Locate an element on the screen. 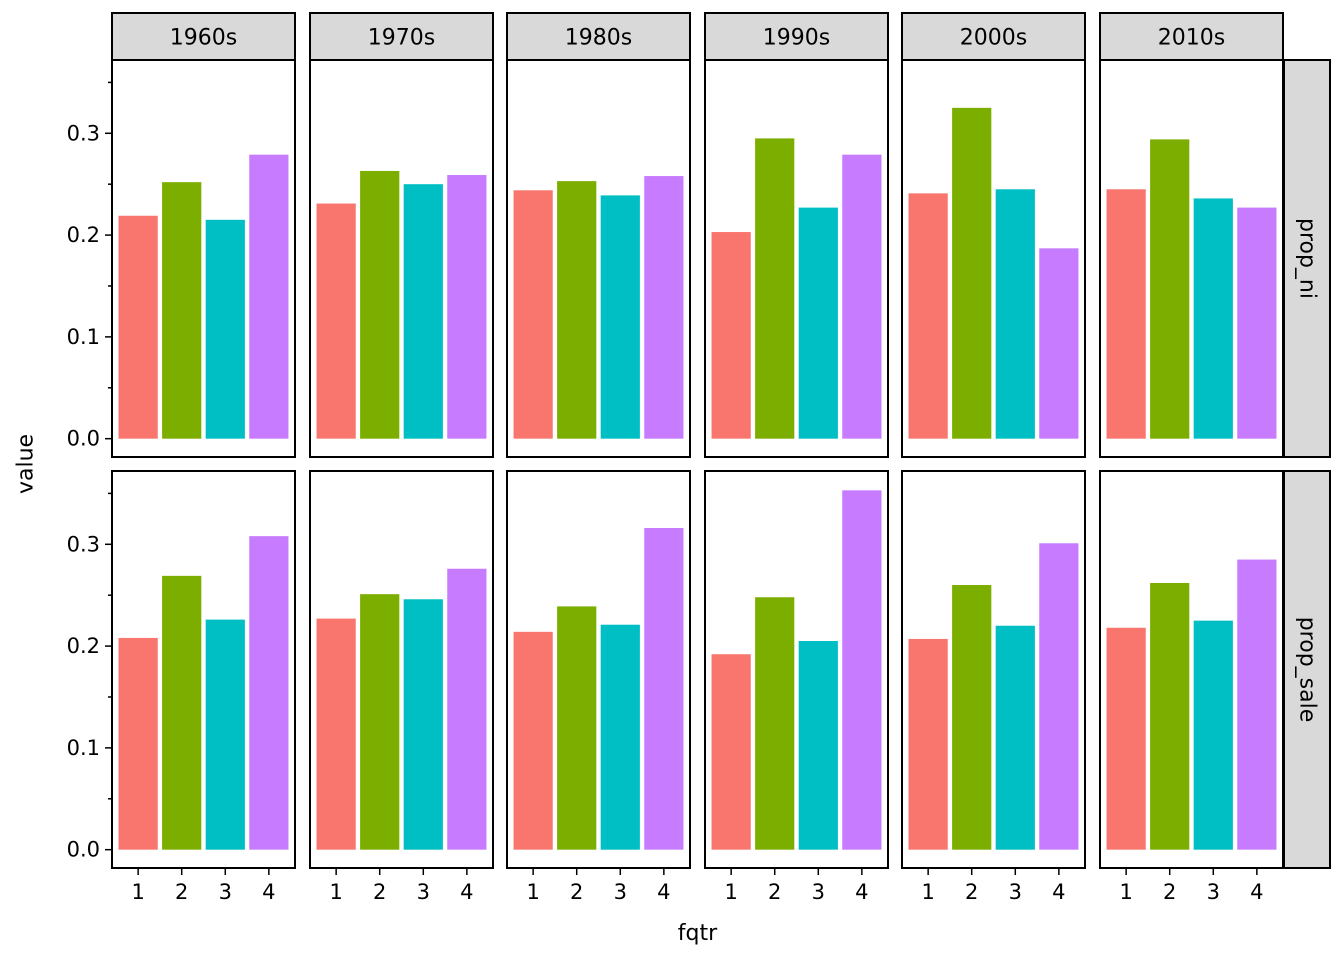 This screenshot has height=960, width=1344. bar-prop_sale-1990s-q3 is located at coordinates (818, 745).